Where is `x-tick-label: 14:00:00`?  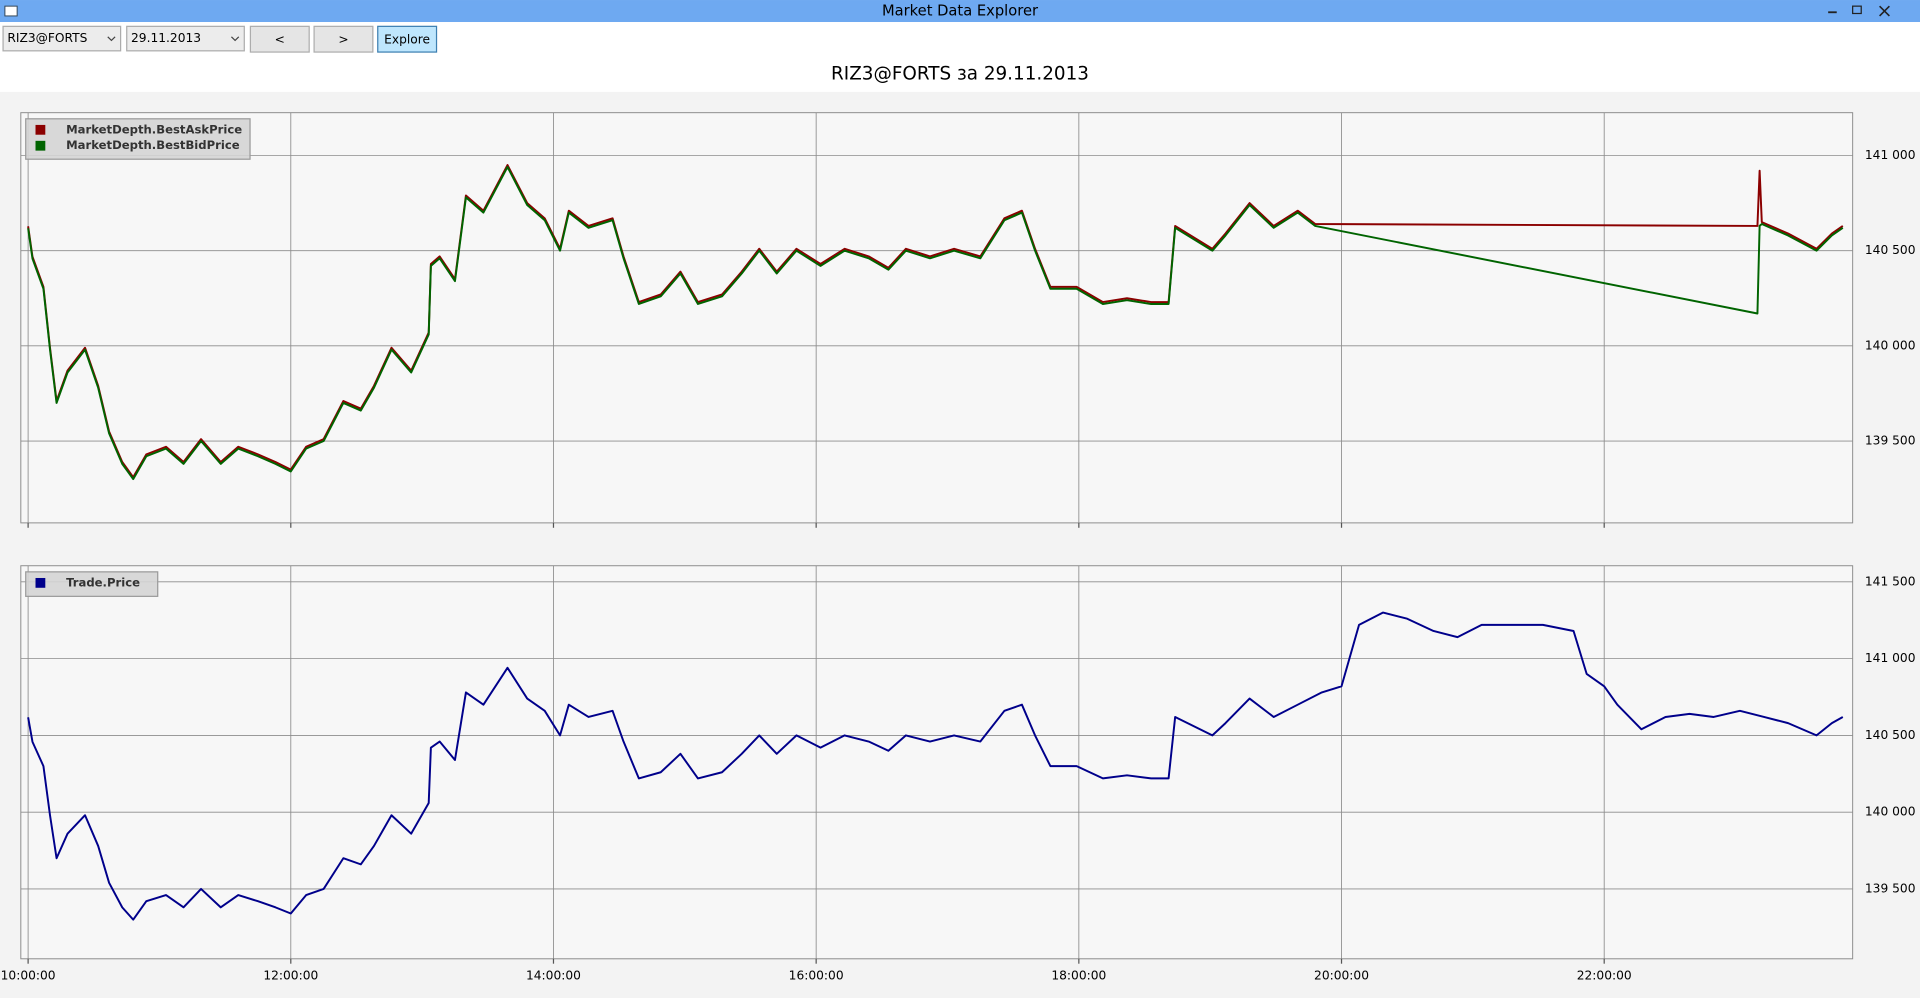
x-tick-label: 14:00:00 is located at coordinates (553, 975).